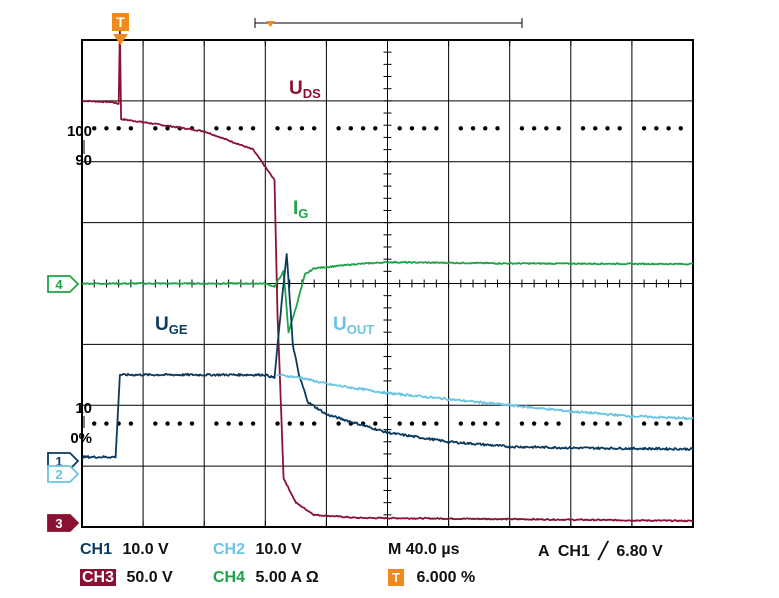 This screenshot has width=779, height=598. I want to click on channel-2-marker-label: 2, so click(58, 474).